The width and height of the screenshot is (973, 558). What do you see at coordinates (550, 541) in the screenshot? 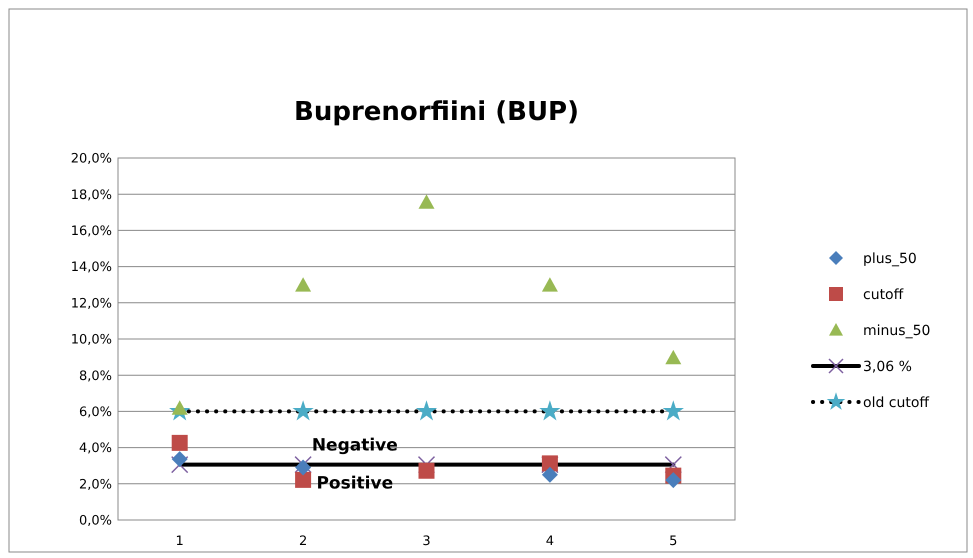
I see `x-tick-label: 4` at bounding box center [550, 541].